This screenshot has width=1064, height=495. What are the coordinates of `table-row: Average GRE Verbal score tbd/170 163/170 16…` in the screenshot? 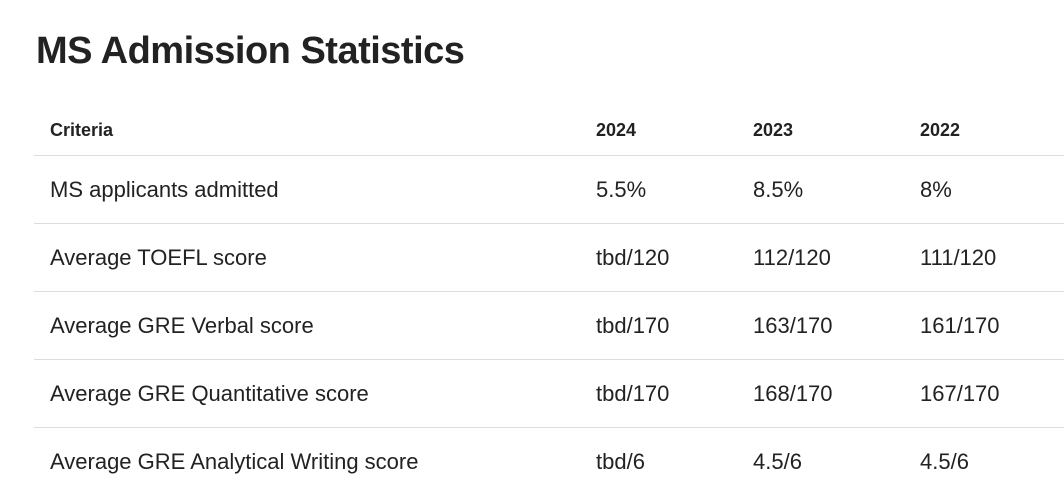 It's located at (549, 326).